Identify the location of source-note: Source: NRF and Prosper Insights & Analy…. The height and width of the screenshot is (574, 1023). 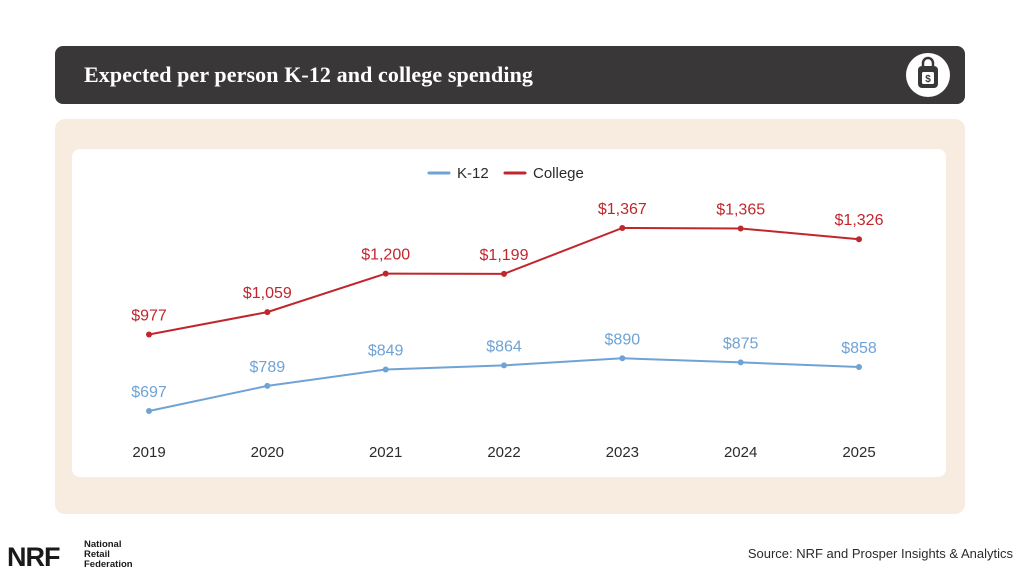
(880, 553).